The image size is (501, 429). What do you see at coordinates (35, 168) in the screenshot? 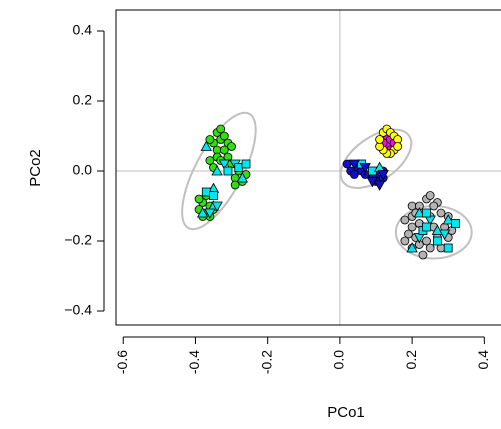
I see `y-axis-title: PCo2` at bounding box center [35, 168].